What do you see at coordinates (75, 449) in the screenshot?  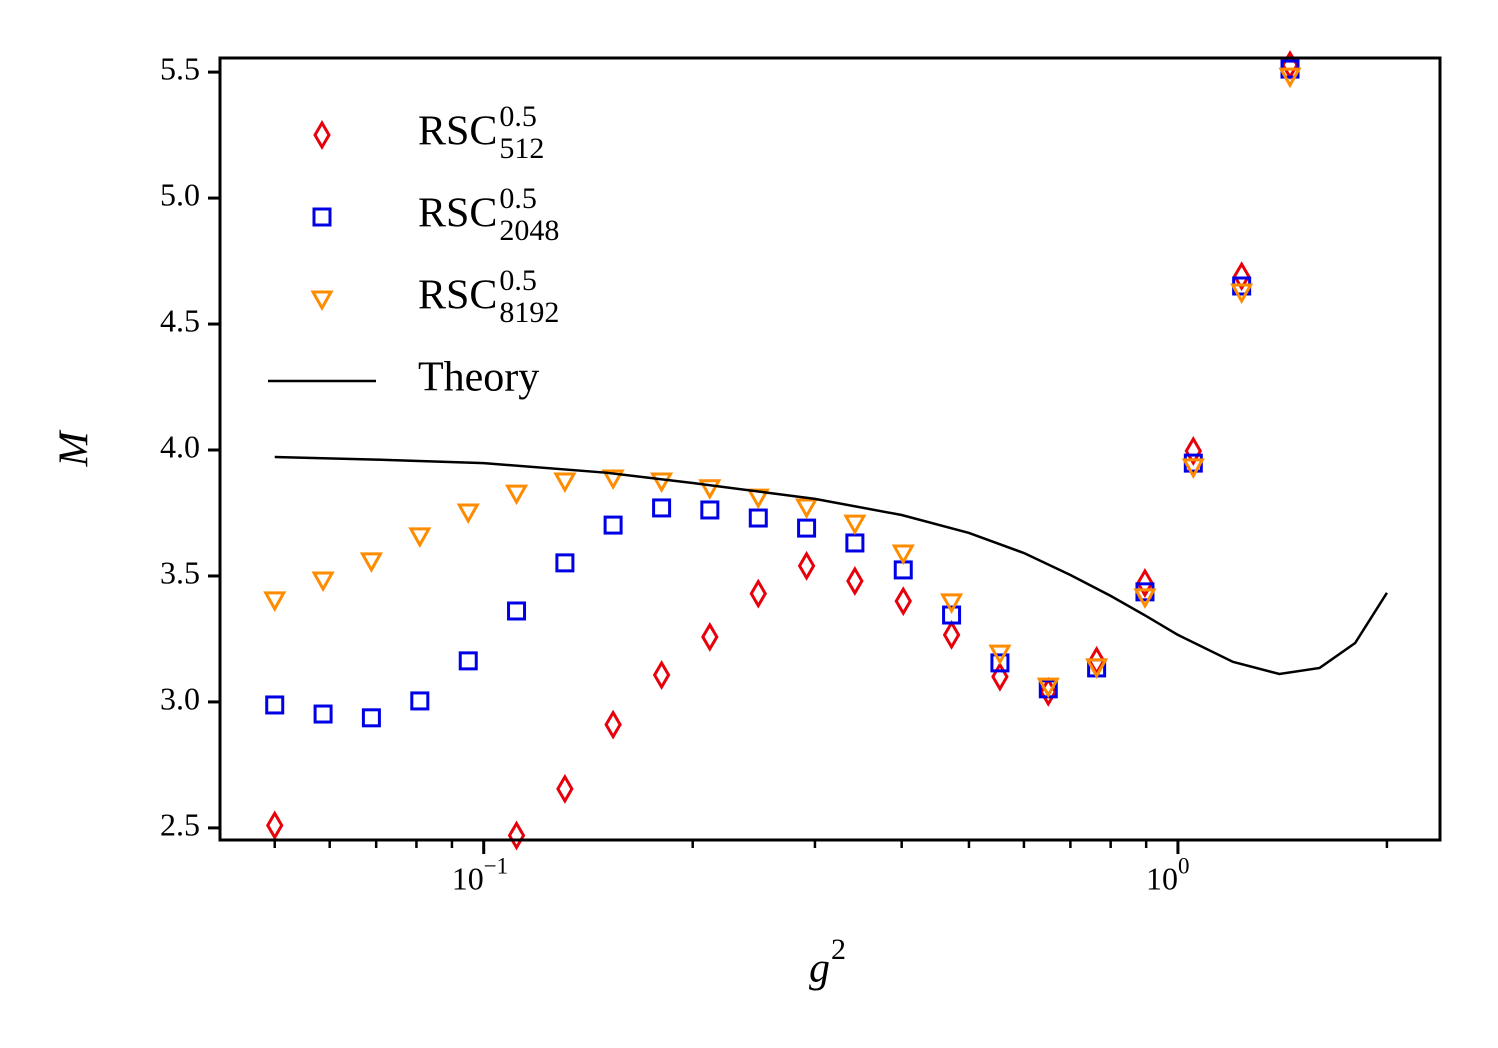 I see `y-axis-label: M` at bounding box center [75, 449].